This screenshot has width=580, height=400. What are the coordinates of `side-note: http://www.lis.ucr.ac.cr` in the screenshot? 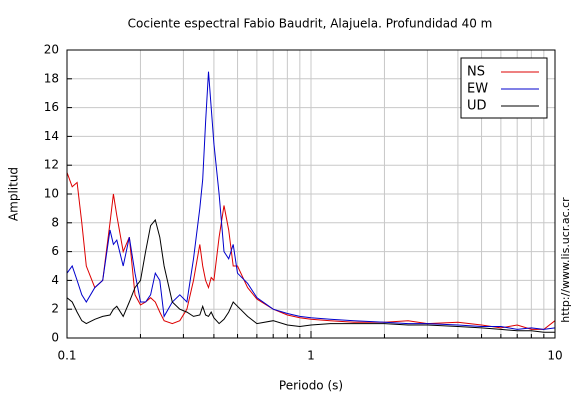 It's located at (565, 260).